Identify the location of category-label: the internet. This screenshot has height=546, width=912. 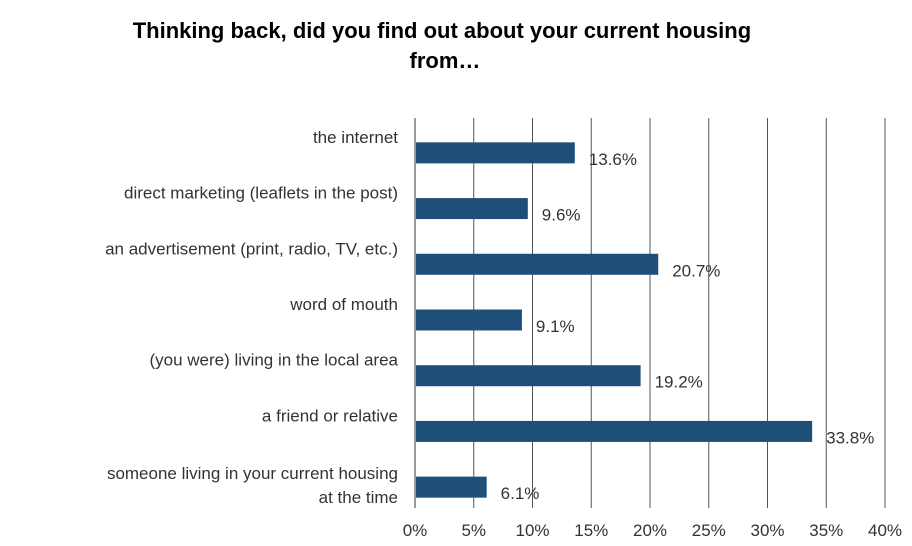
(355, 137).